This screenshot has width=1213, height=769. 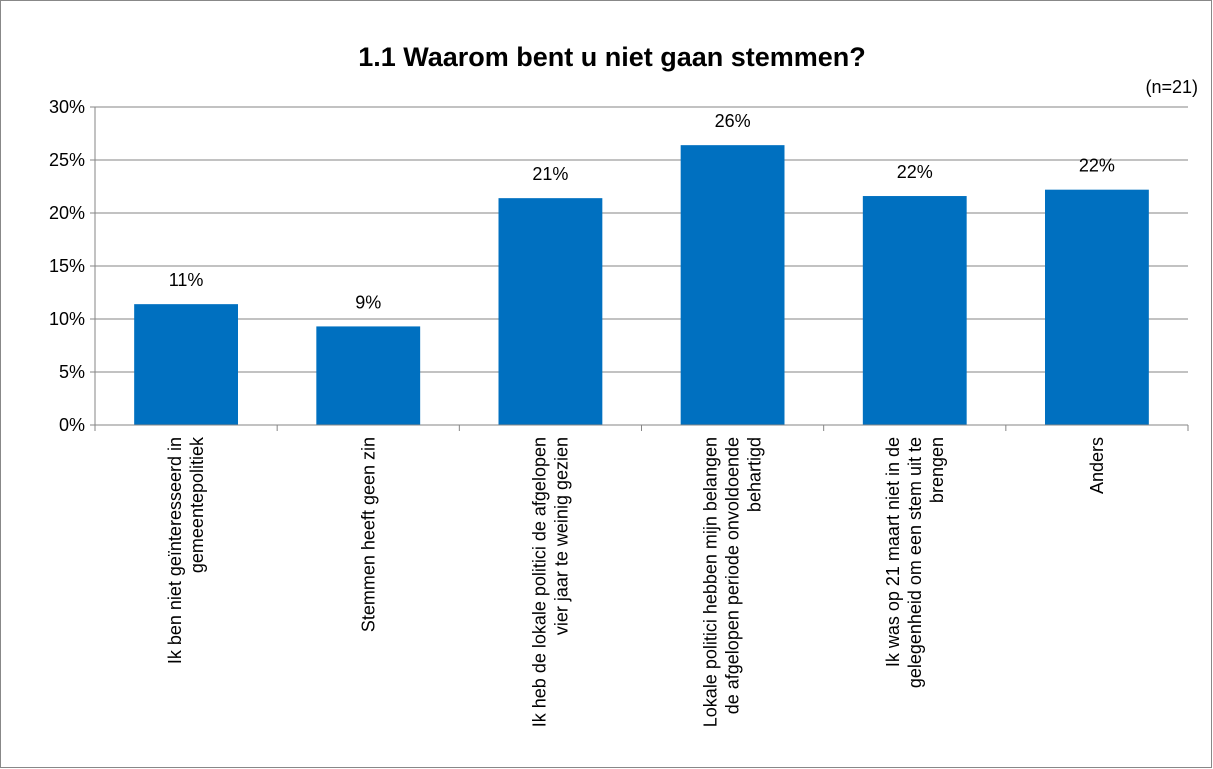 What do you see at coordinates (67, 213) in the screenshot?
I see `y-tick-label: 20%` at bounding box center [67, 213].